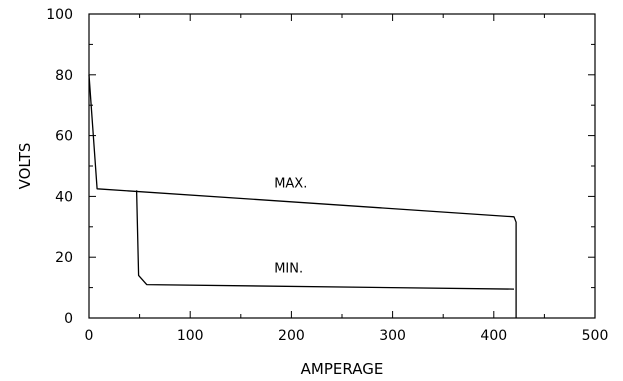  What do you see at coordinates (290, 183) in the screenshot?
I see `annotation-max: MAX.` at bounding box center [290, 183].